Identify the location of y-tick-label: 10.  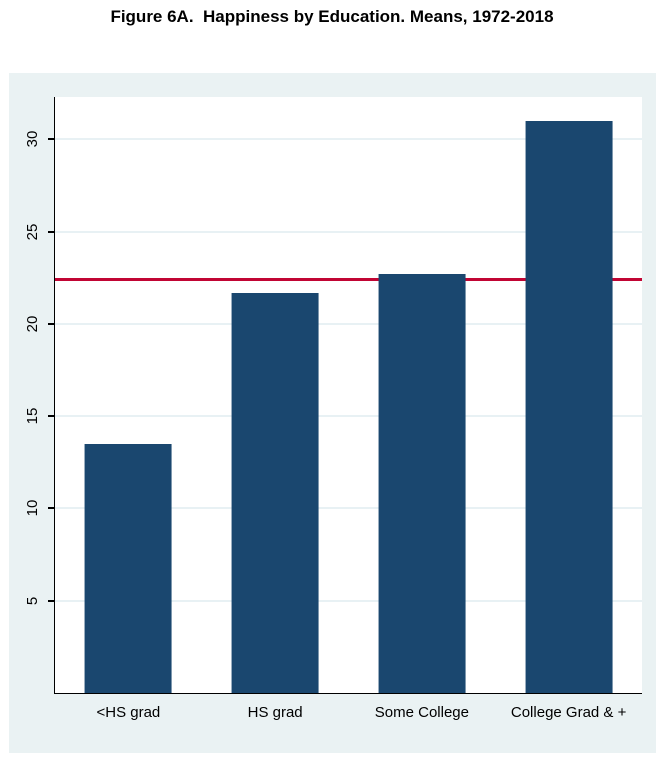
(32, 508).